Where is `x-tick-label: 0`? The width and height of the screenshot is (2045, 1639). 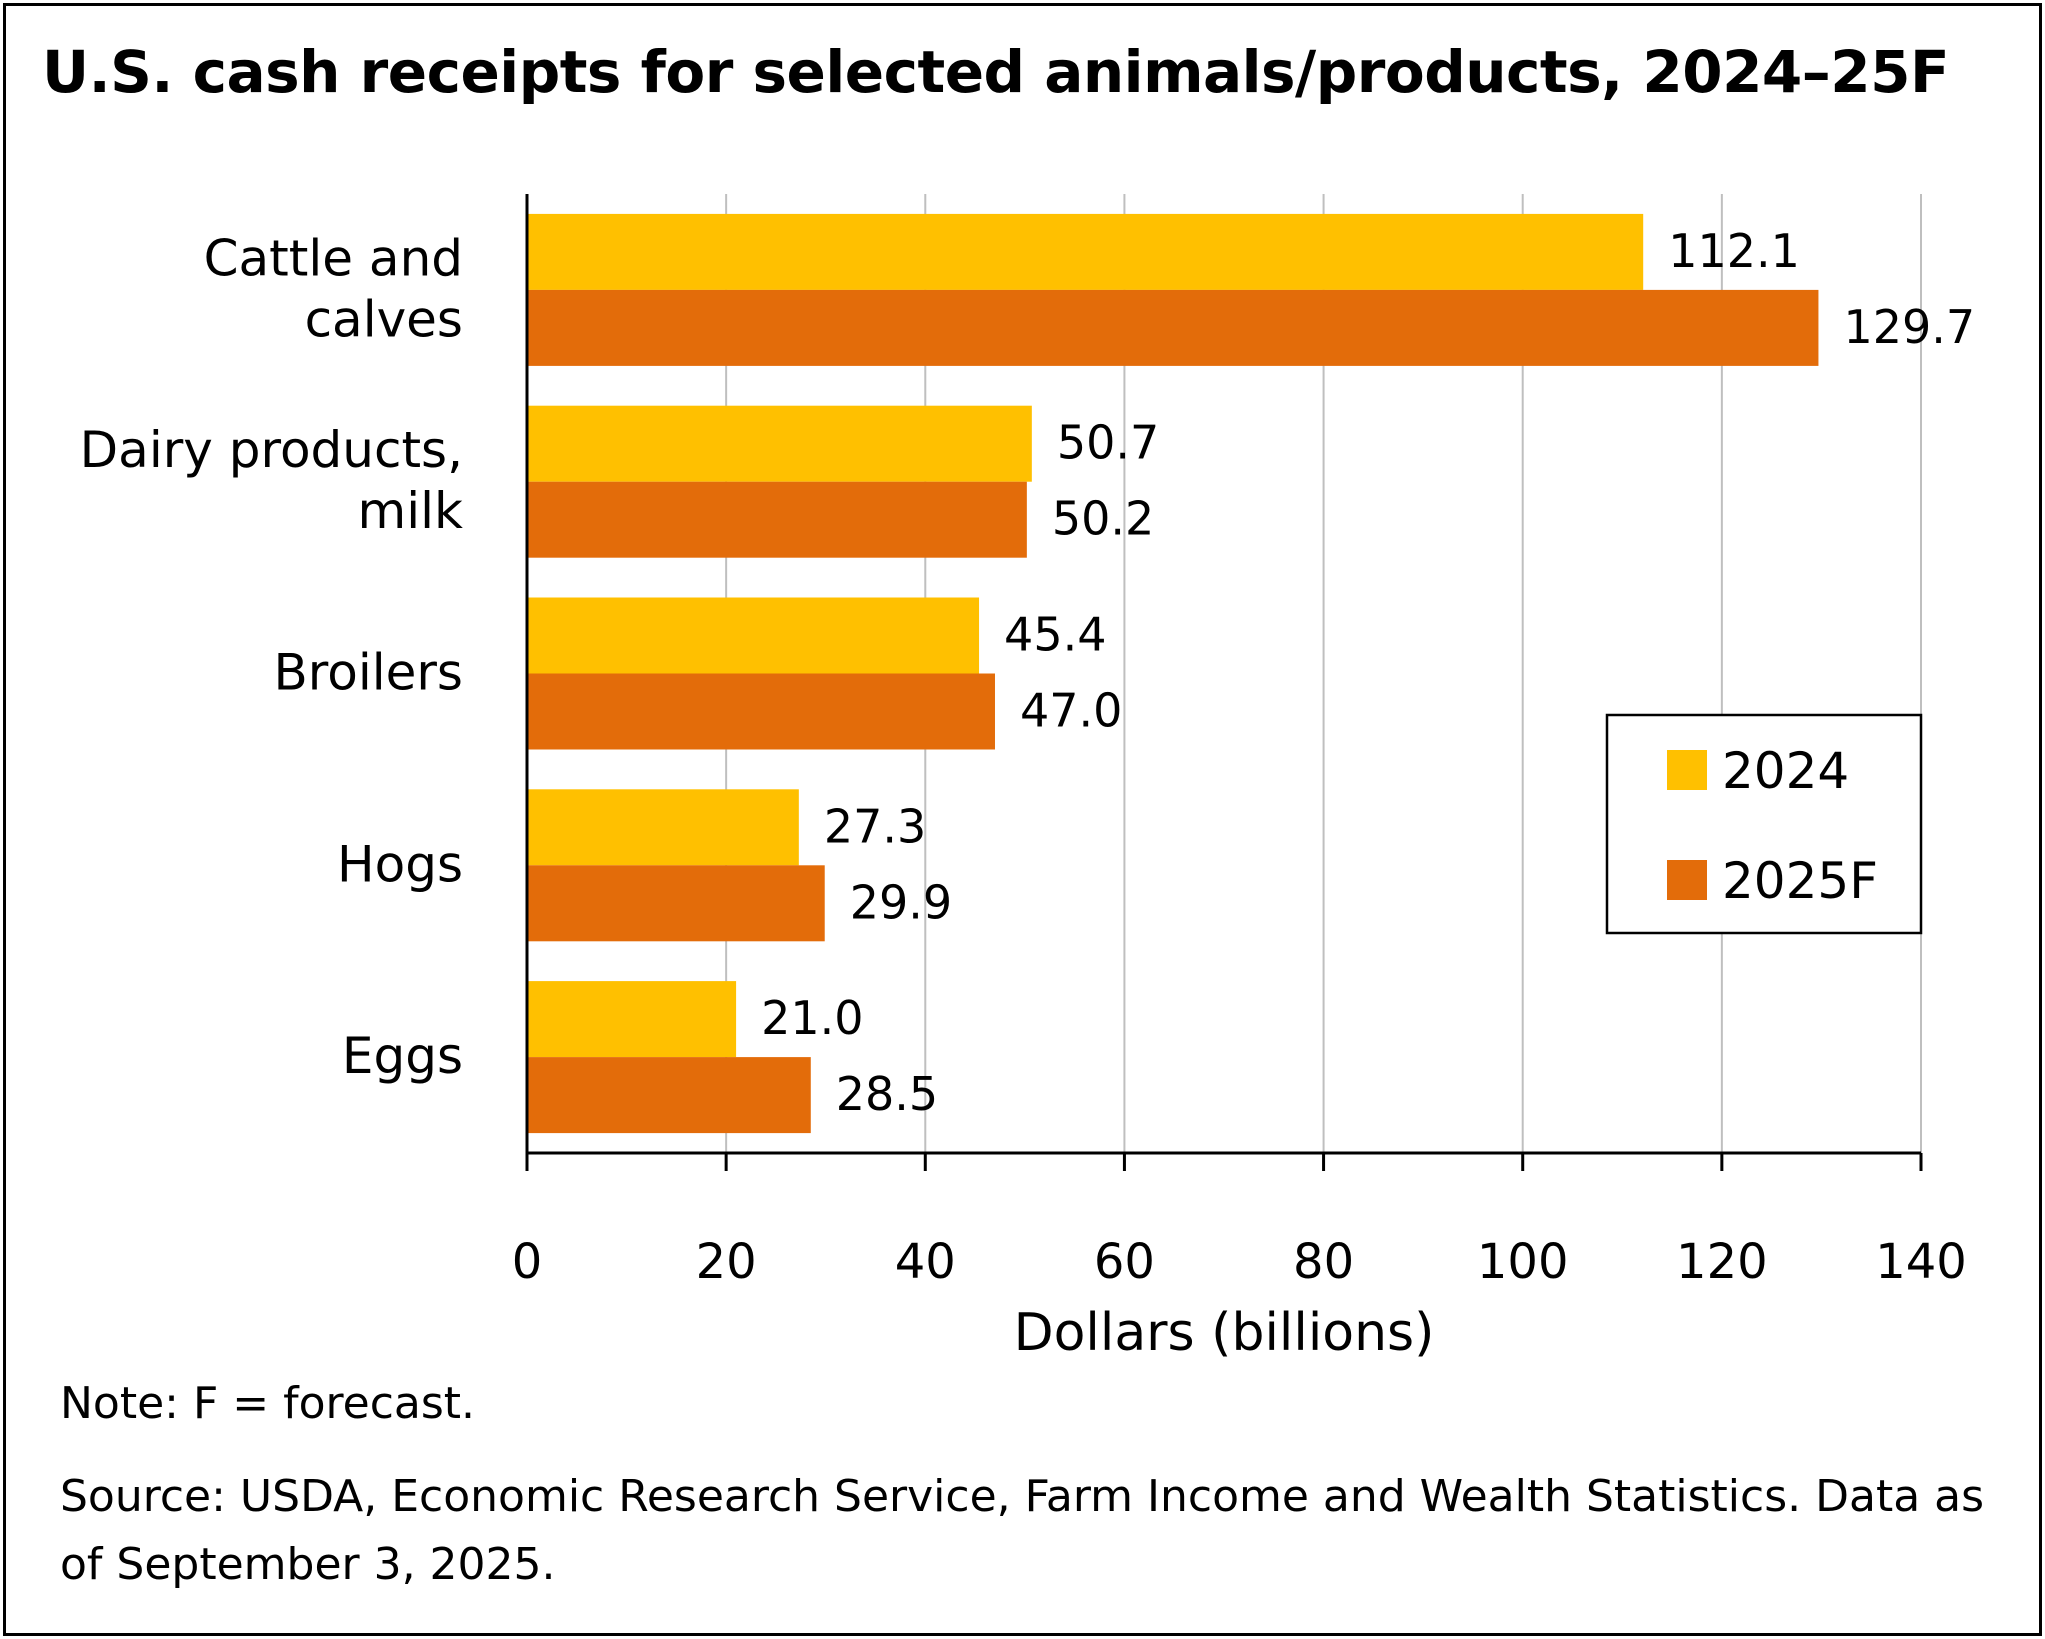
x-tick-label: 0 is located at coordinates (527, 1262).